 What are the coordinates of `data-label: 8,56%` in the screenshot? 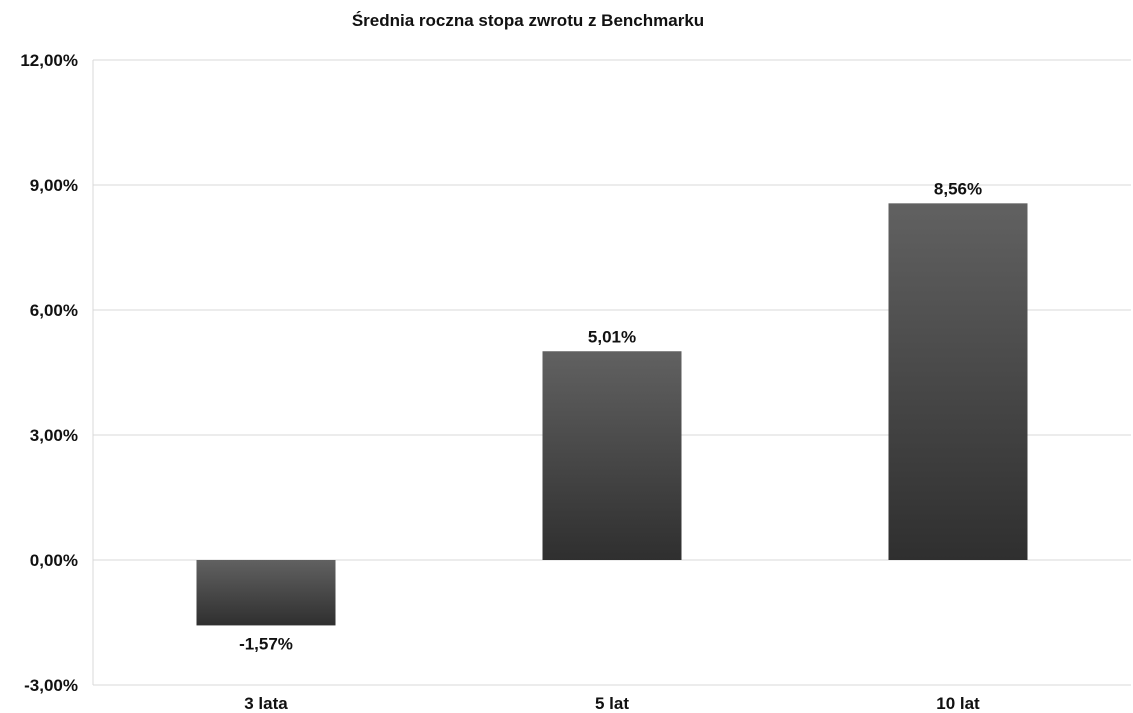 It's located at (958, 188).